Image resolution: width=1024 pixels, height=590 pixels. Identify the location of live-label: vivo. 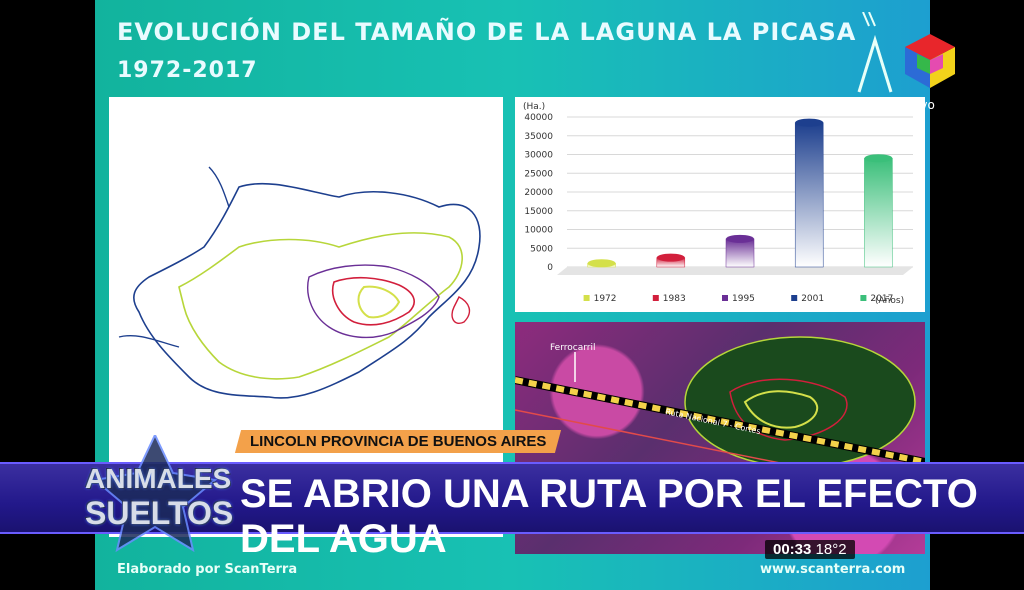
(922, 105).